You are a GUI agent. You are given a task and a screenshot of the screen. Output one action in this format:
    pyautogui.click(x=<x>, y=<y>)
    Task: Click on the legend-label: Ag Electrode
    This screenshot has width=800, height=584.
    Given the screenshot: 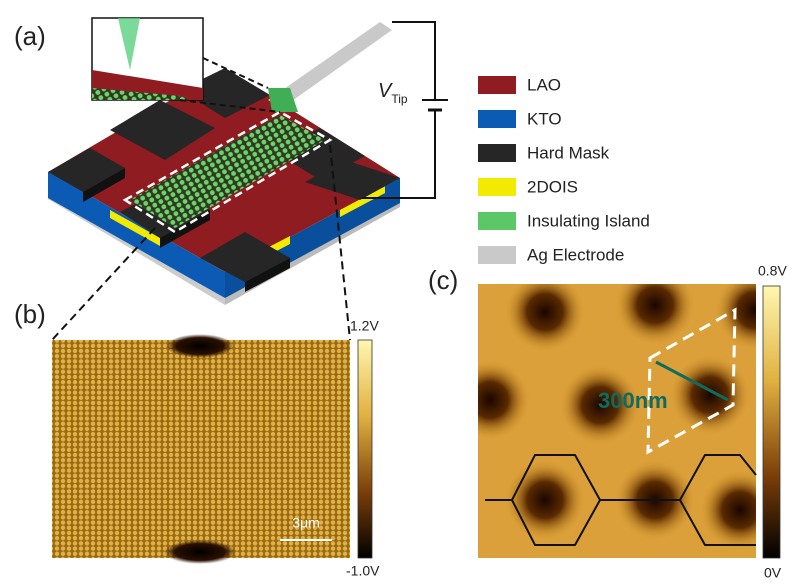 What is the action you would take?
    pyautogui.click(x=575, y=254)
    